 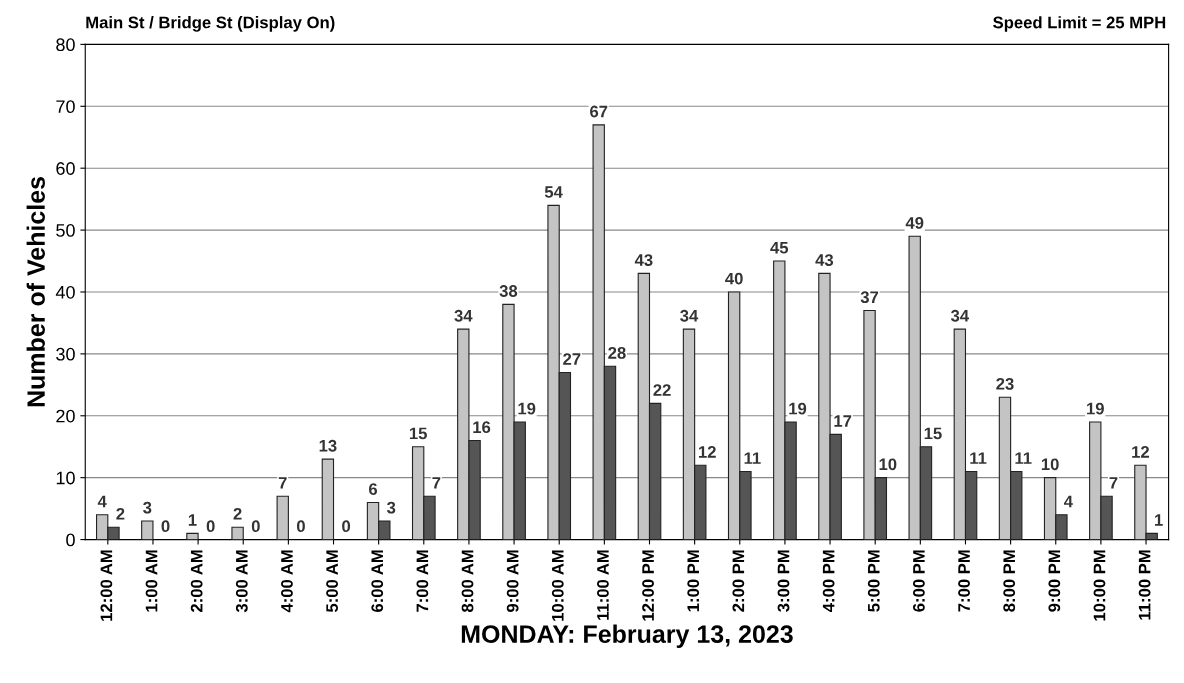 What do you see at coordinates (1099, 585) in the screenshot?
I see `x-tick-label: 10:00 PM` at bounding box center [1099, 585].